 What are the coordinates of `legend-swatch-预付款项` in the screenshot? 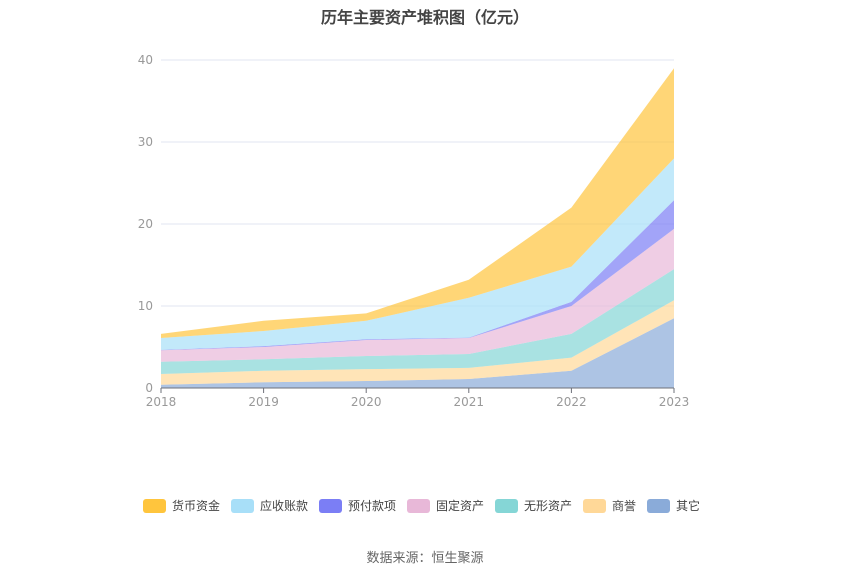 It's located at (330, 506).